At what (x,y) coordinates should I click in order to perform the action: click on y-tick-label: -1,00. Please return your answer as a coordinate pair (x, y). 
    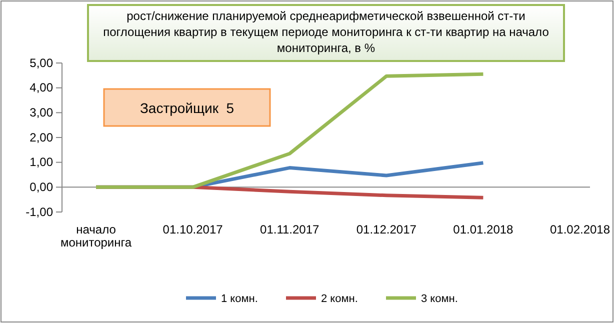
    Looking at the image, I should click on (40, 211).